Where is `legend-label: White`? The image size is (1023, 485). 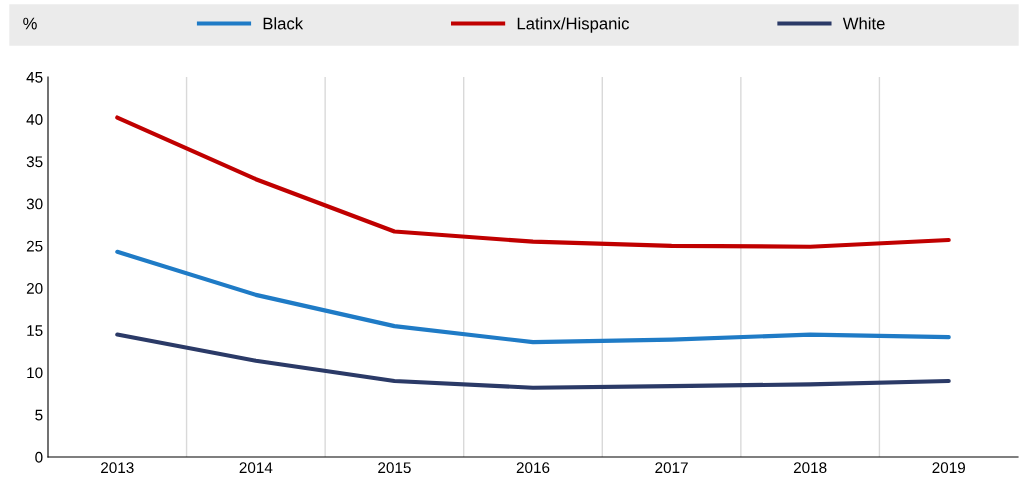 legend-label: White is located at coordinates (863, 23).